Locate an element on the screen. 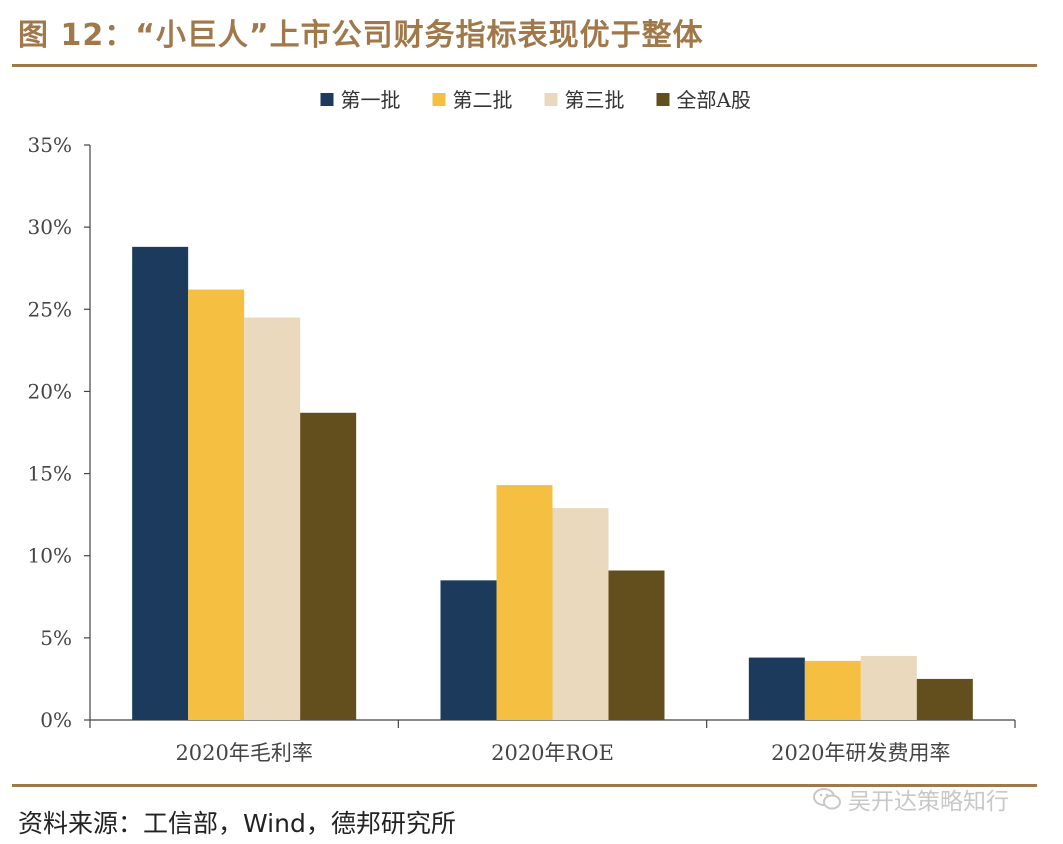 The image size is (1063, 844). watermark: 吴开达策略知行 is located at coordinates (910, 799).